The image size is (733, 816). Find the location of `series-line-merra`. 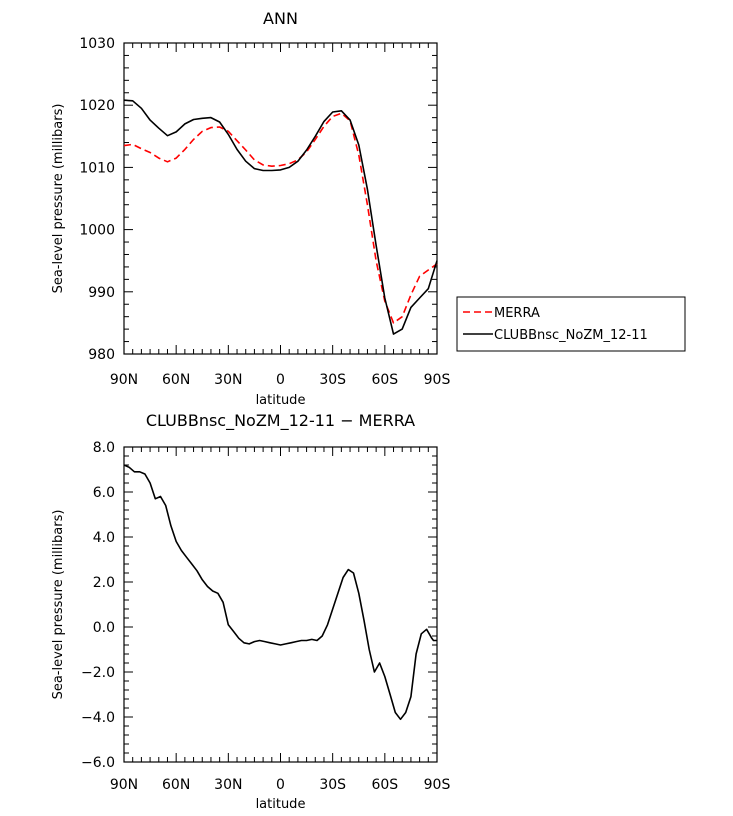

series-line-merra is located at coordinates (280, 218).